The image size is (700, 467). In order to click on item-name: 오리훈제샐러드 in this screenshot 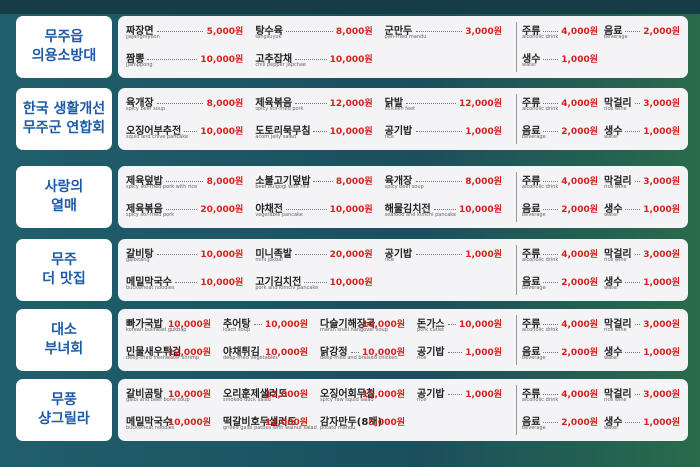, I will do `click(255, 394)`.